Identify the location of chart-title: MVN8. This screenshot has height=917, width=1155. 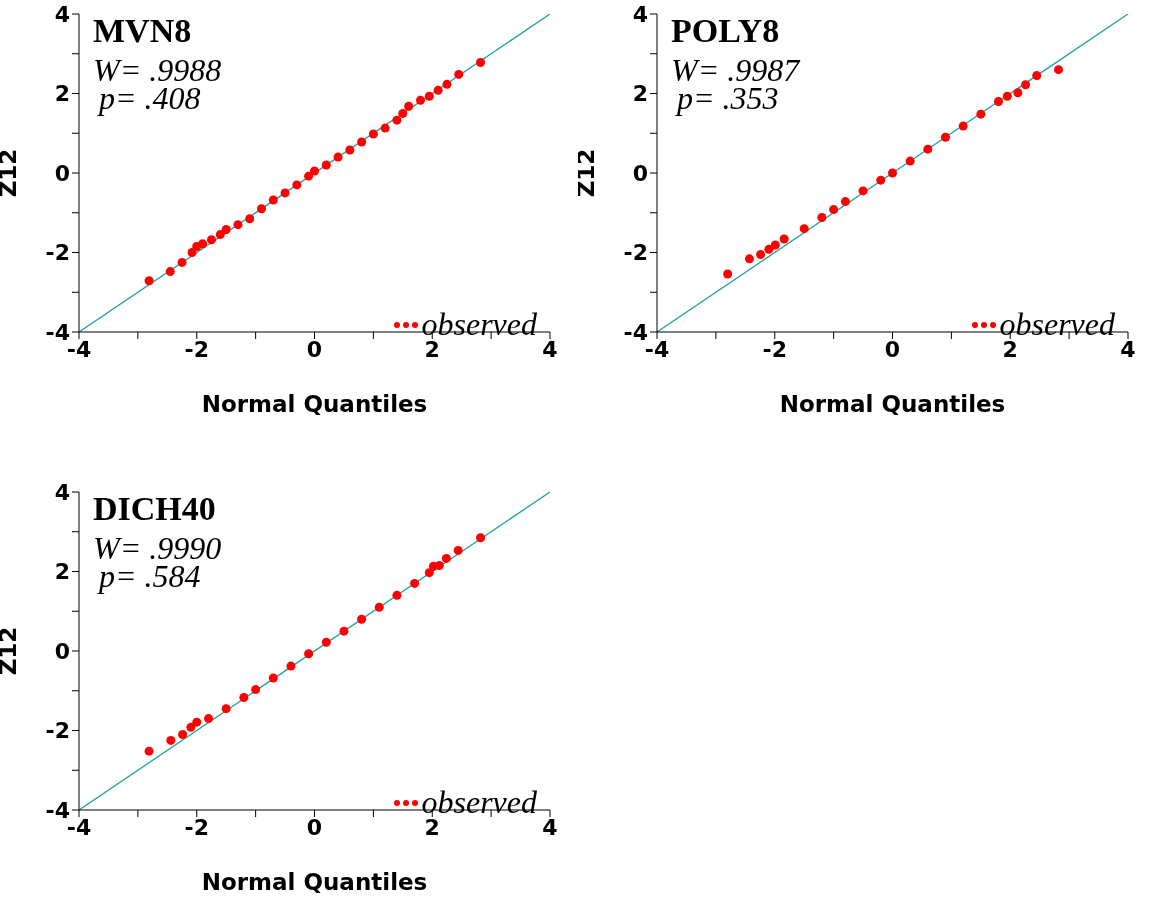
(143, 30).